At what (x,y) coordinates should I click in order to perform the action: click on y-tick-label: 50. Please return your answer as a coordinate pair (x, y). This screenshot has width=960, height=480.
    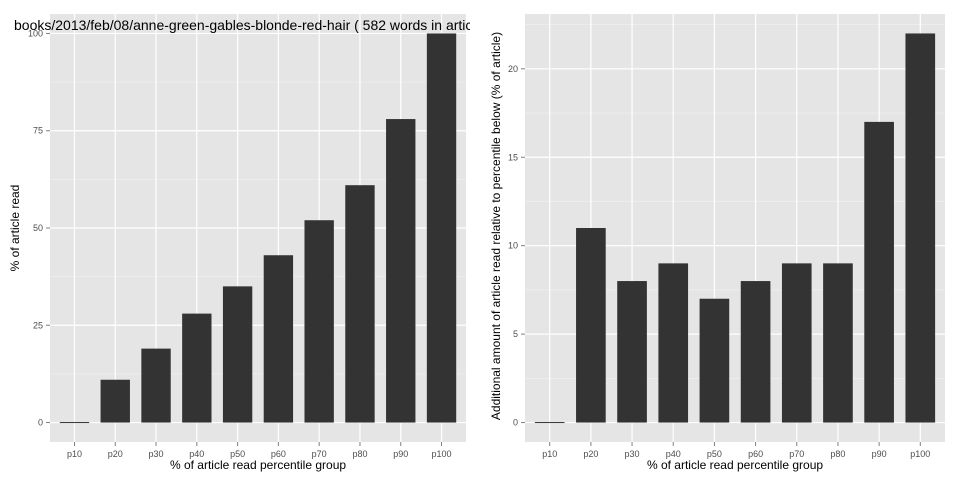
    Looking at the image, I should click on (38, 228).